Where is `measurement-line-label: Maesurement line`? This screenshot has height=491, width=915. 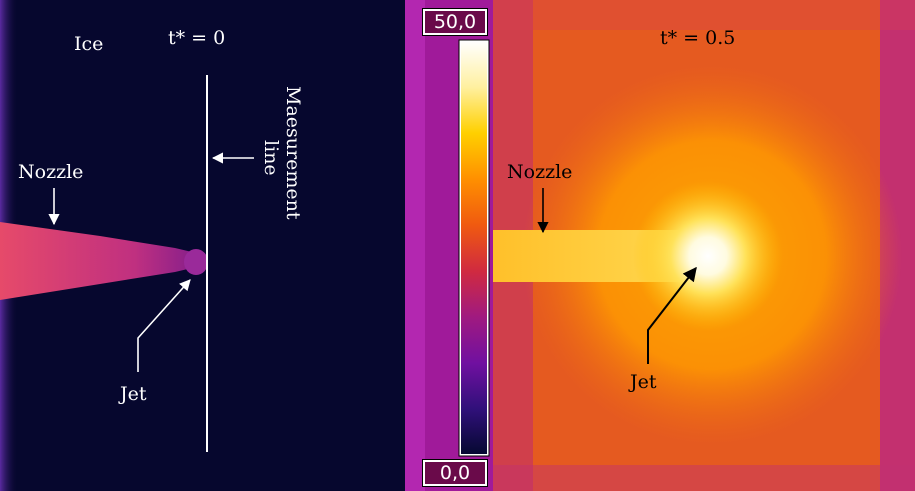
measurement-line-label: Maesurement line is located at coordinates (282, 153).